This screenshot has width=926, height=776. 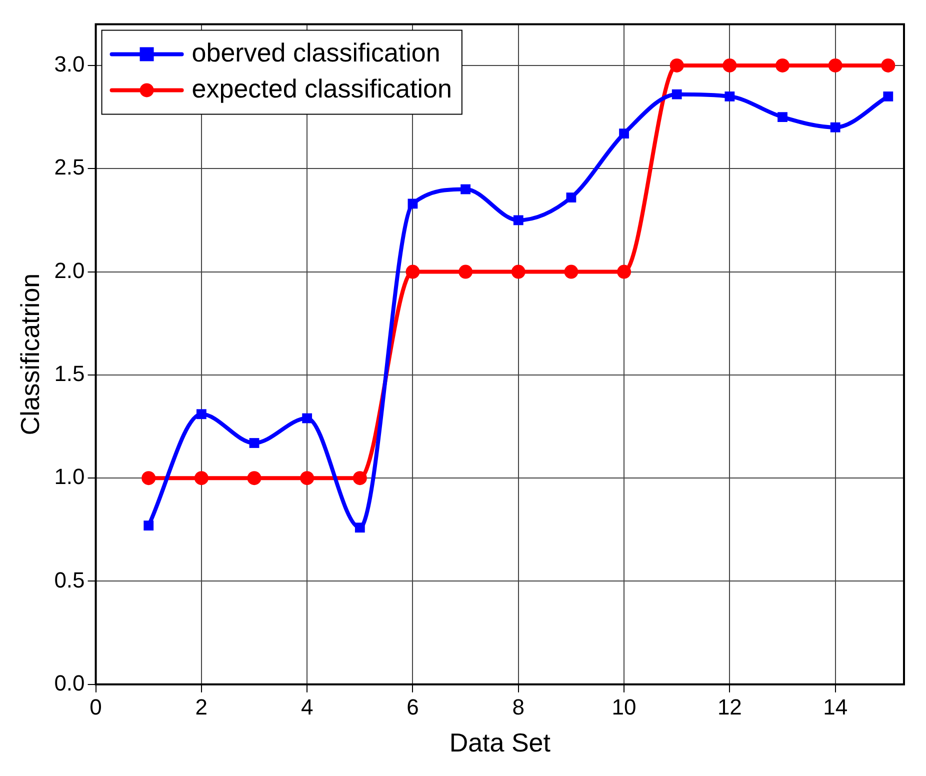 I want to click on x-tick-label: 2, so click(x=201, y=707).